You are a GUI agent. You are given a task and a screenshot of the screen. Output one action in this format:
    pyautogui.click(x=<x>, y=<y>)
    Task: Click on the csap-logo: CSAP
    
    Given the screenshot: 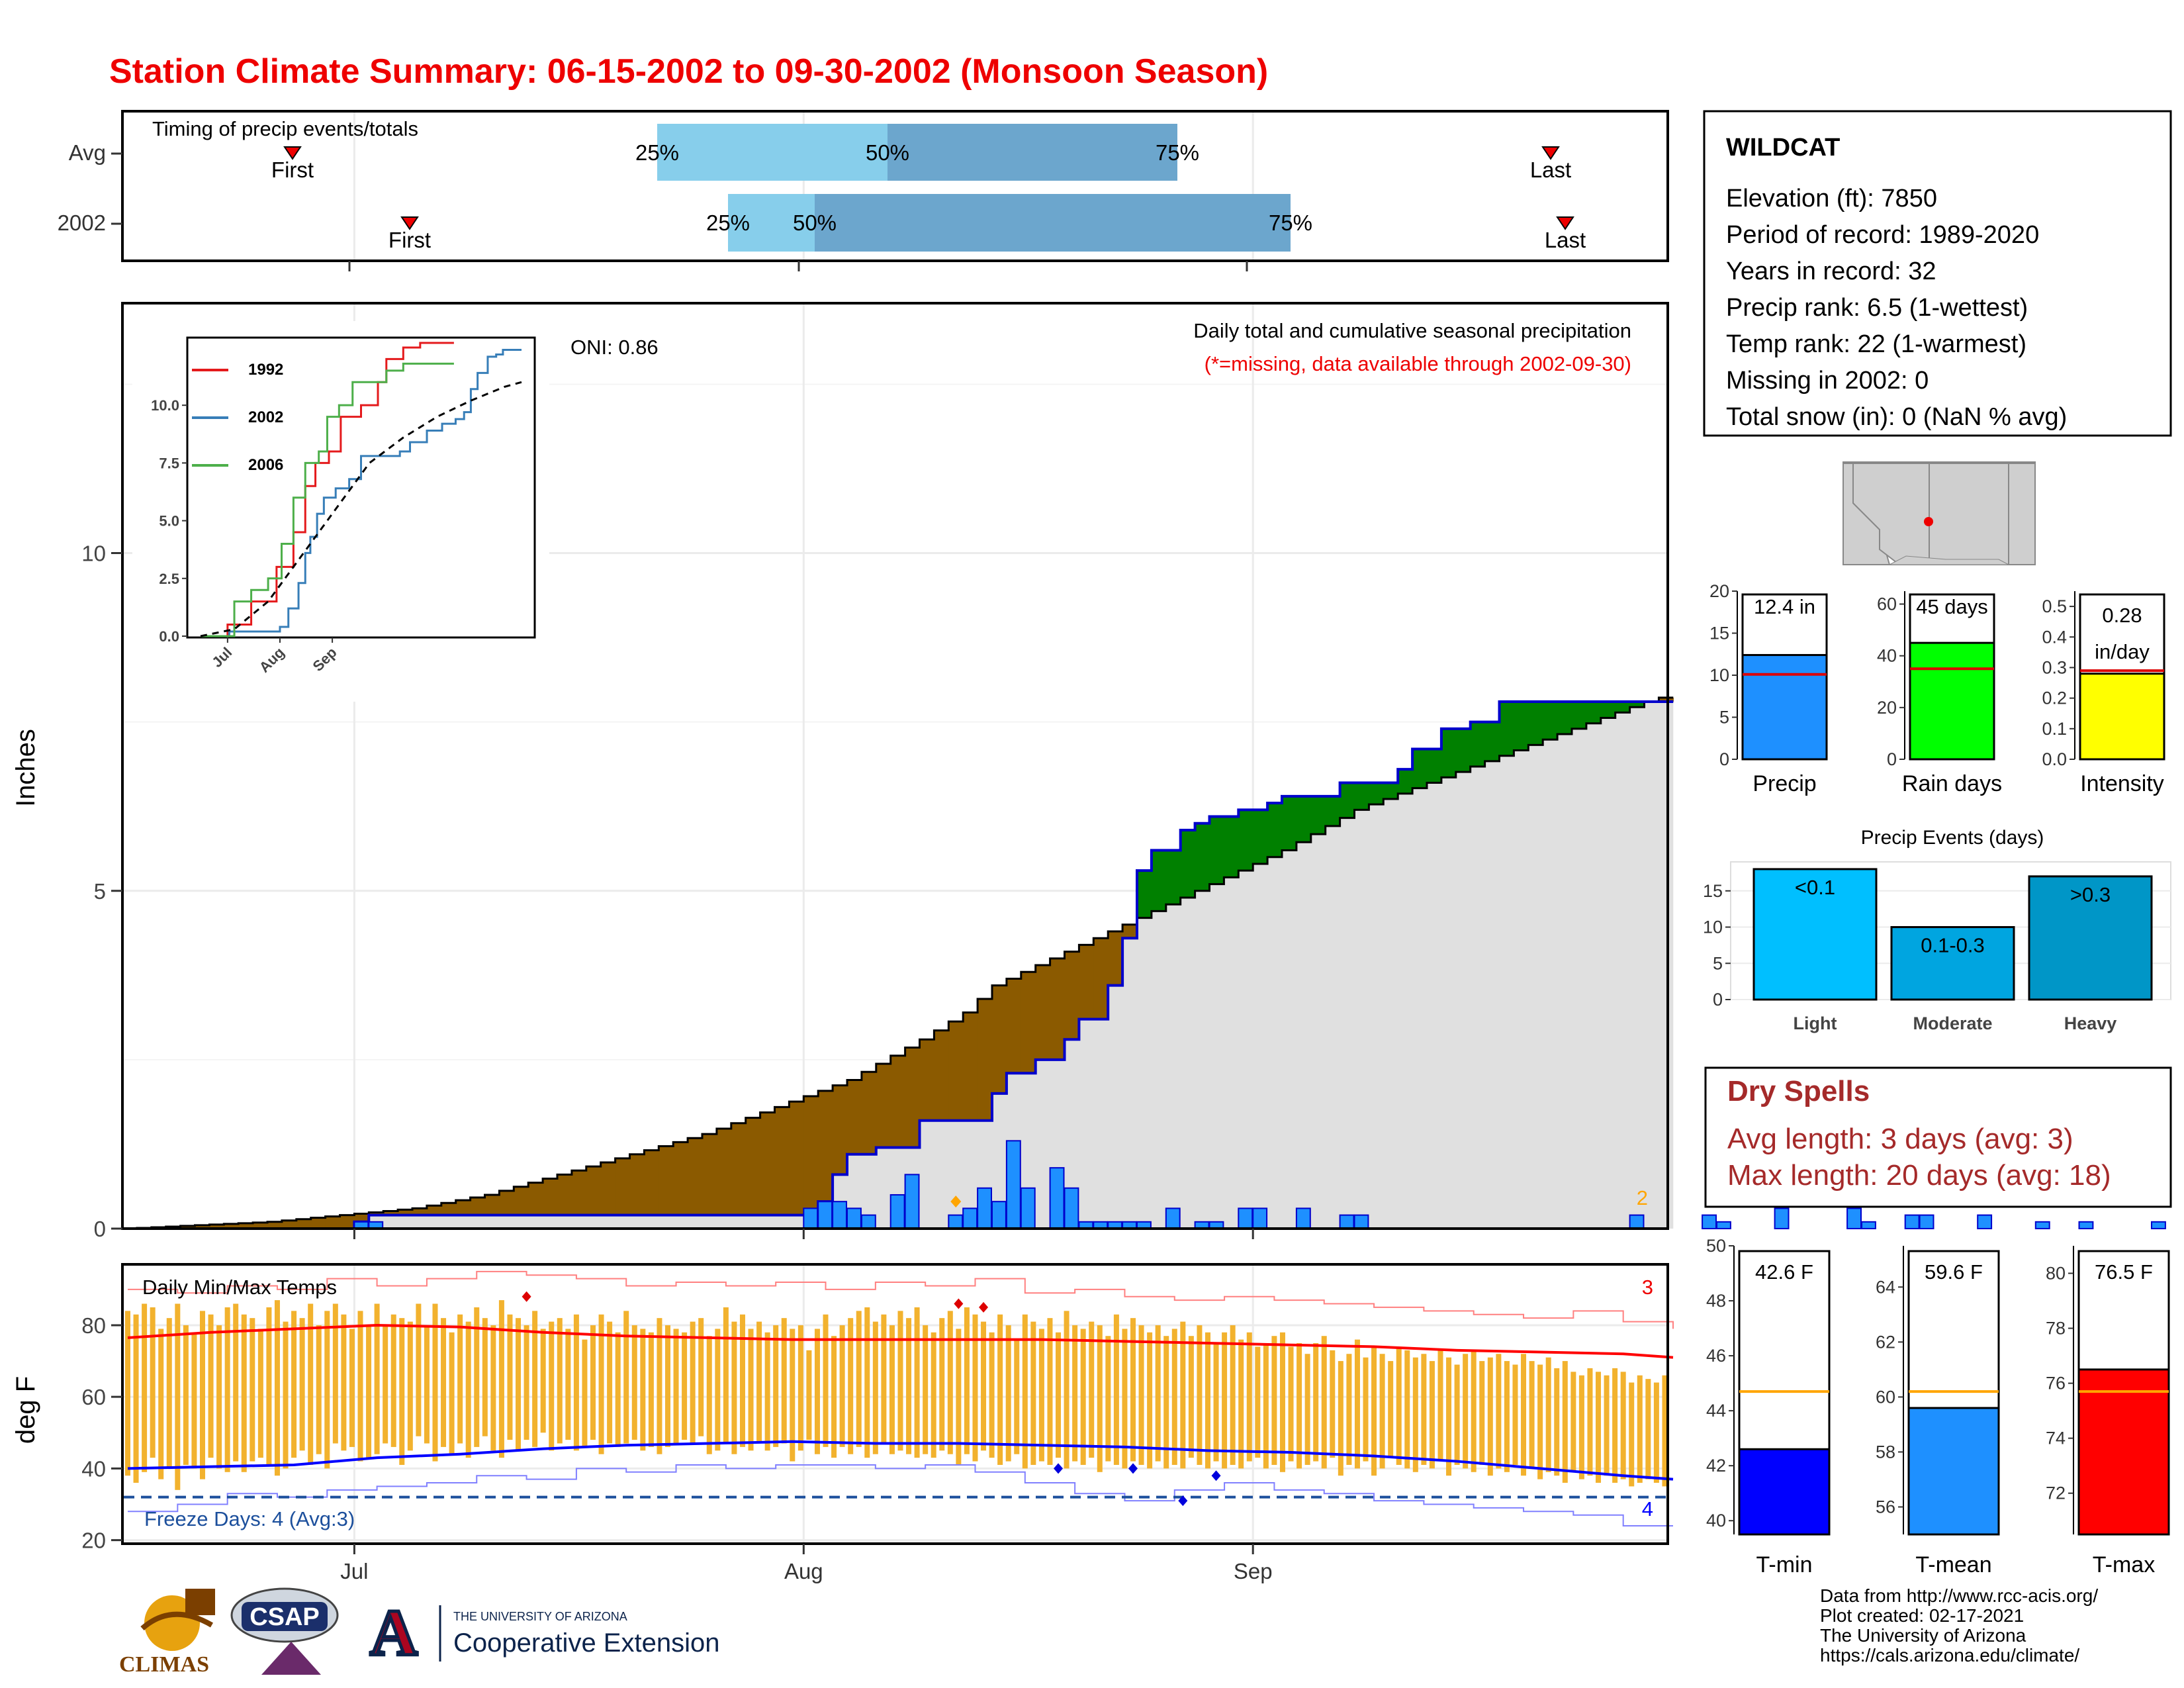 What is the action you would take?
    pyautogui.click(x=284, y=1631)
    